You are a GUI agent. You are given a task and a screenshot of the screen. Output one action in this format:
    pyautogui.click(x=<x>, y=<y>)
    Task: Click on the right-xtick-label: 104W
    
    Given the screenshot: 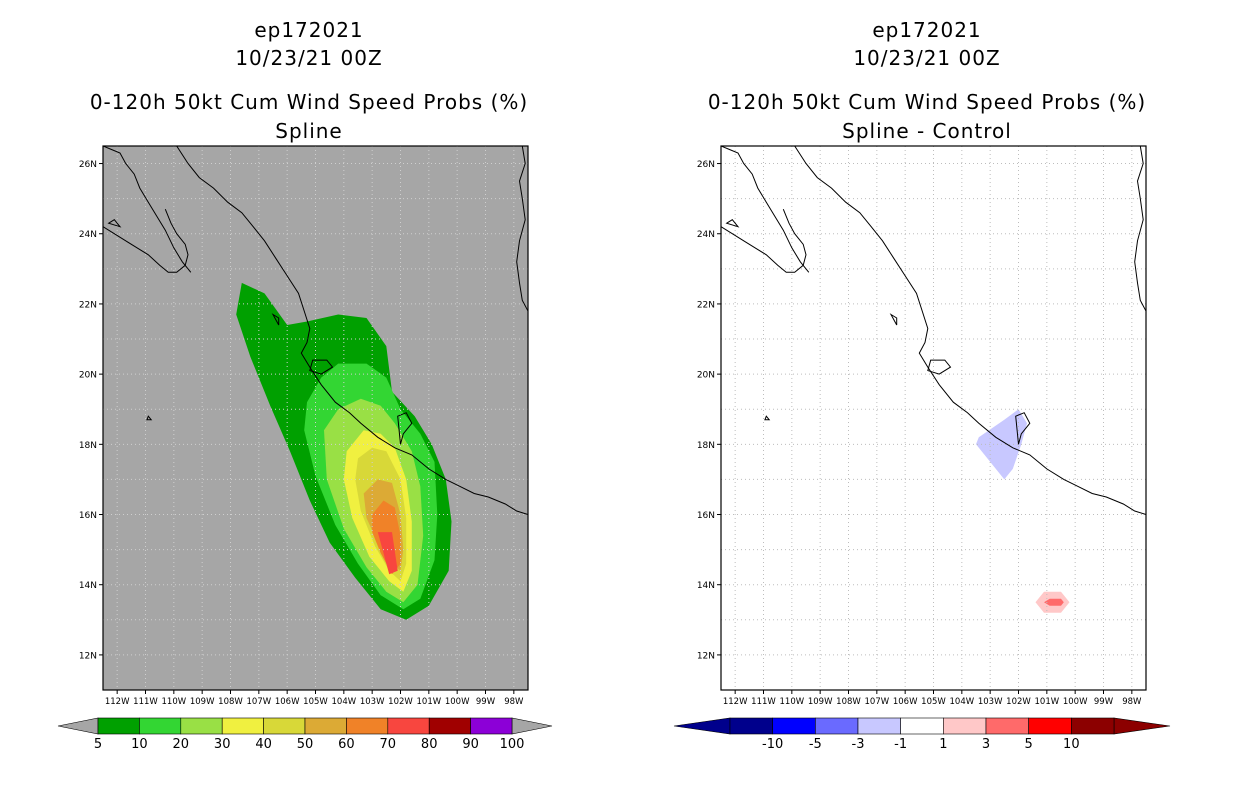 What is the action you would take?
    pyautogui.click(x=962, y=702)
    